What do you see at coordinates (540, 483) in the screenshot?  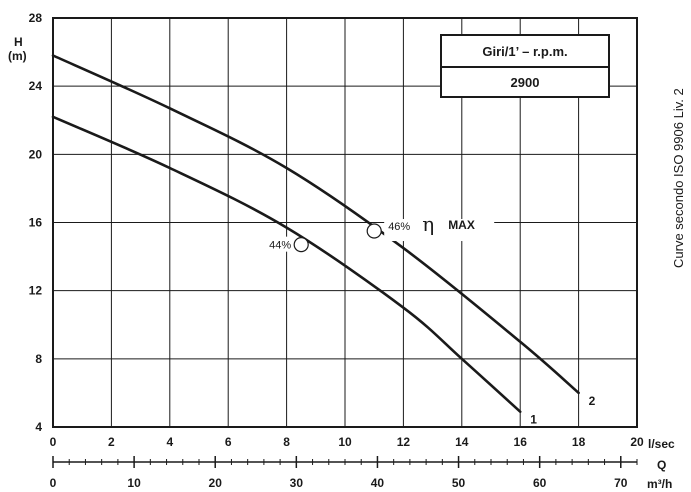 I see `x-m3h-tick-label: 60` at bounding box center [540, 483].